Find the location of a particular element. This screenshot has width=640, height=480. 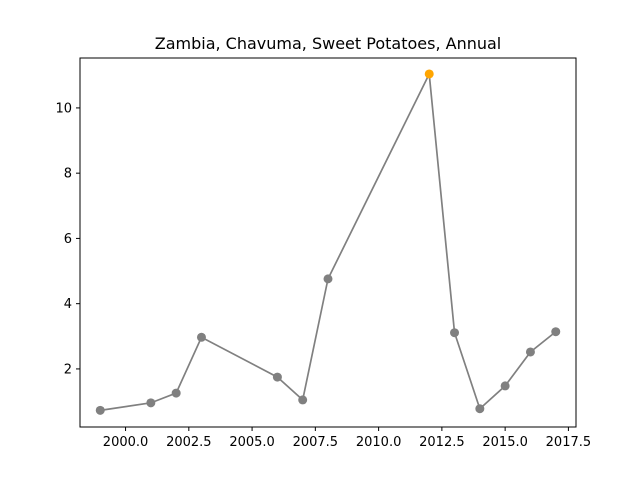

y-axis: 2 4 6 8 10 is located at coordinates (67, 239).